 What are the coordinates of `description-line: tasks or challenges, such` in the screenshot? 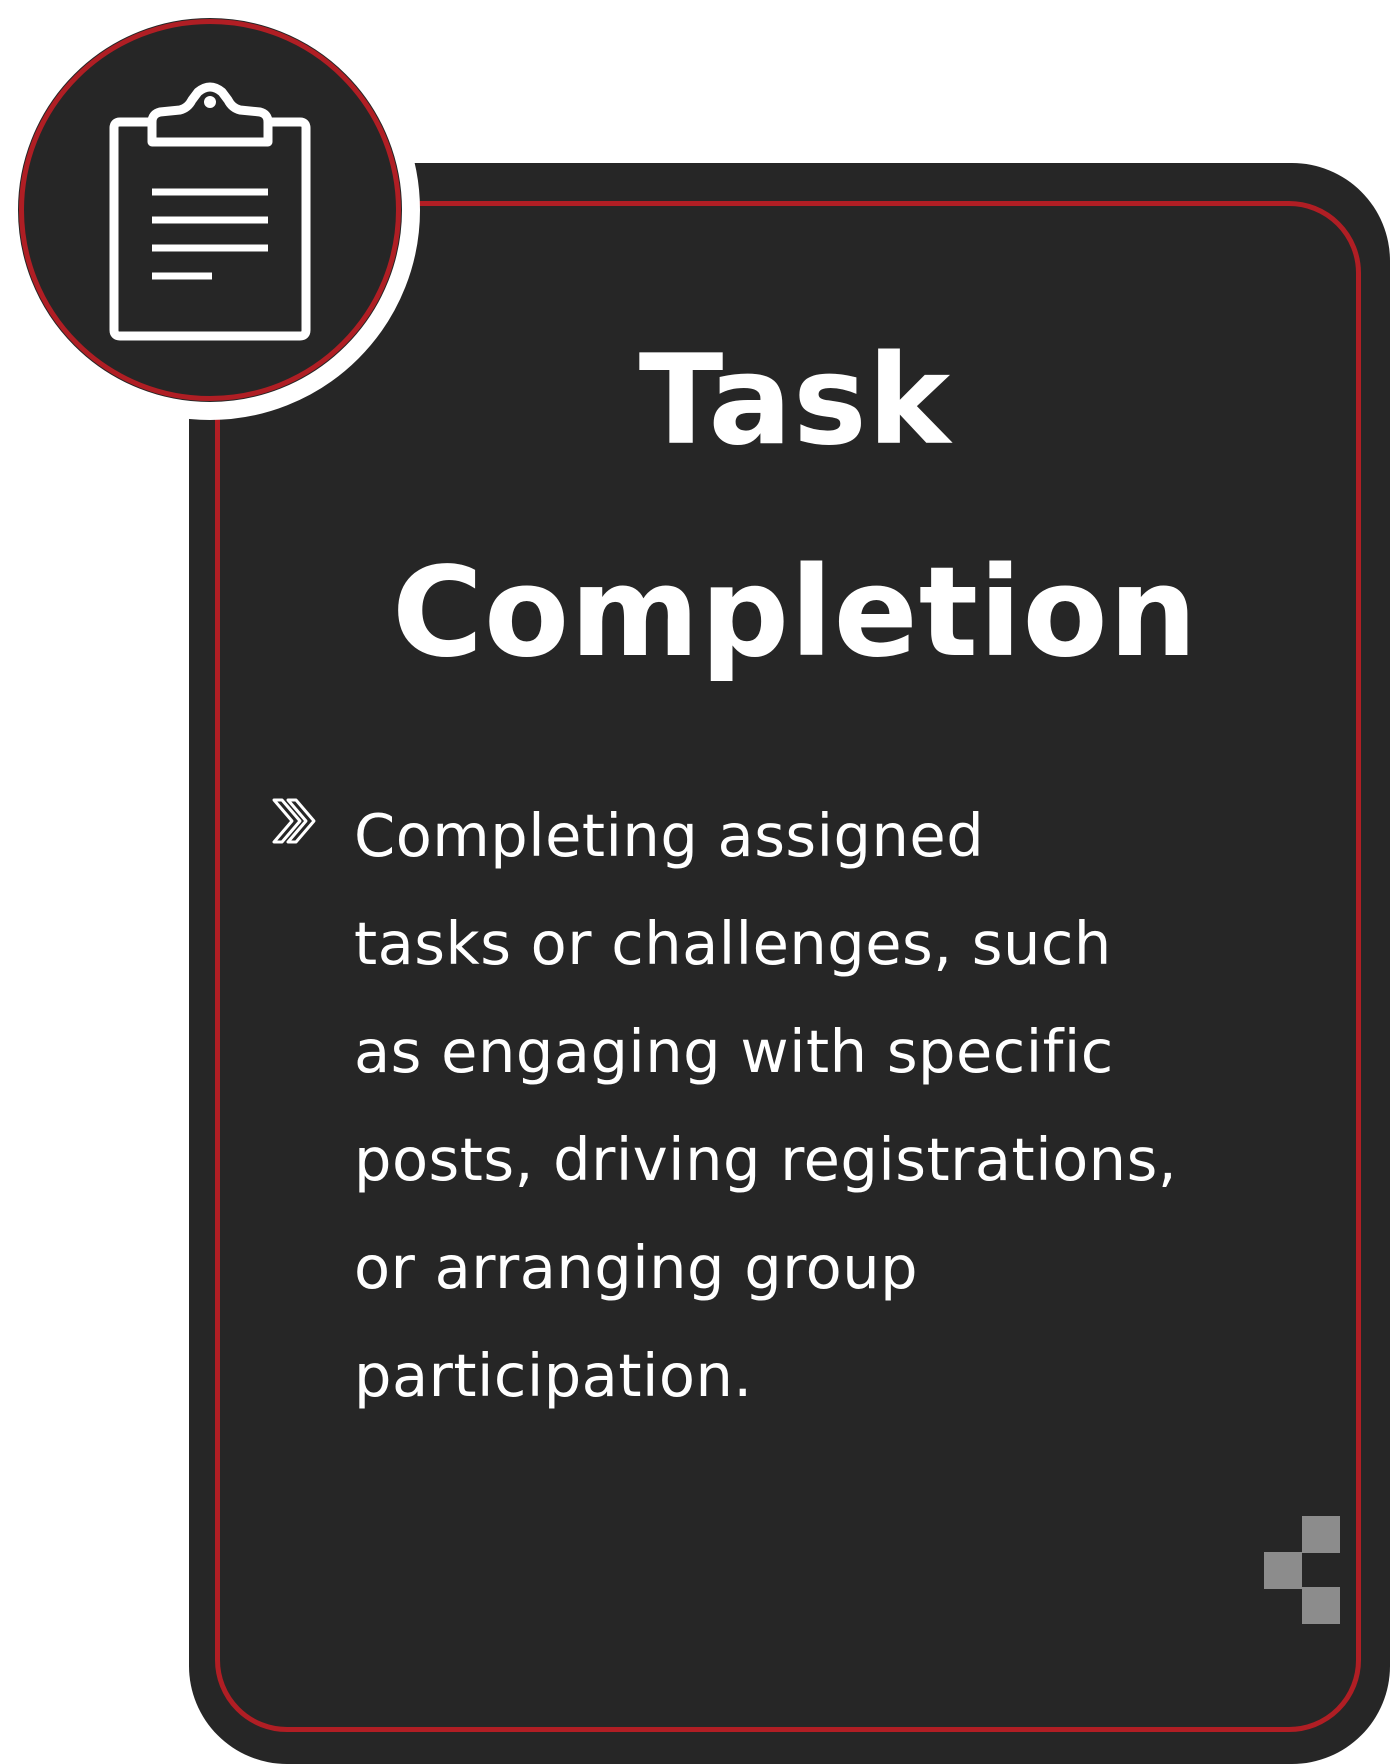 It's located at (733, 943).